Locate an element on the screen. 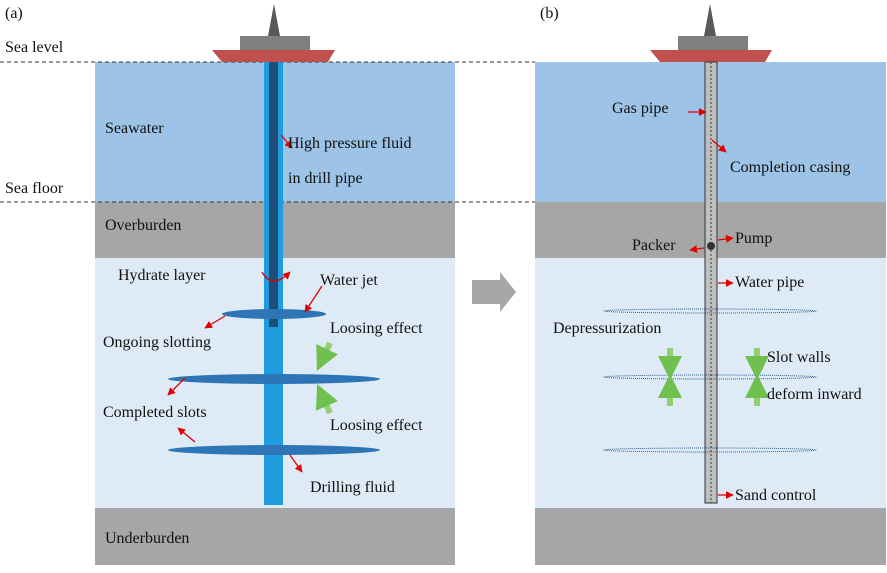 The image size is (887, 573). label: Depressurization is located at coordinates (607, 328).